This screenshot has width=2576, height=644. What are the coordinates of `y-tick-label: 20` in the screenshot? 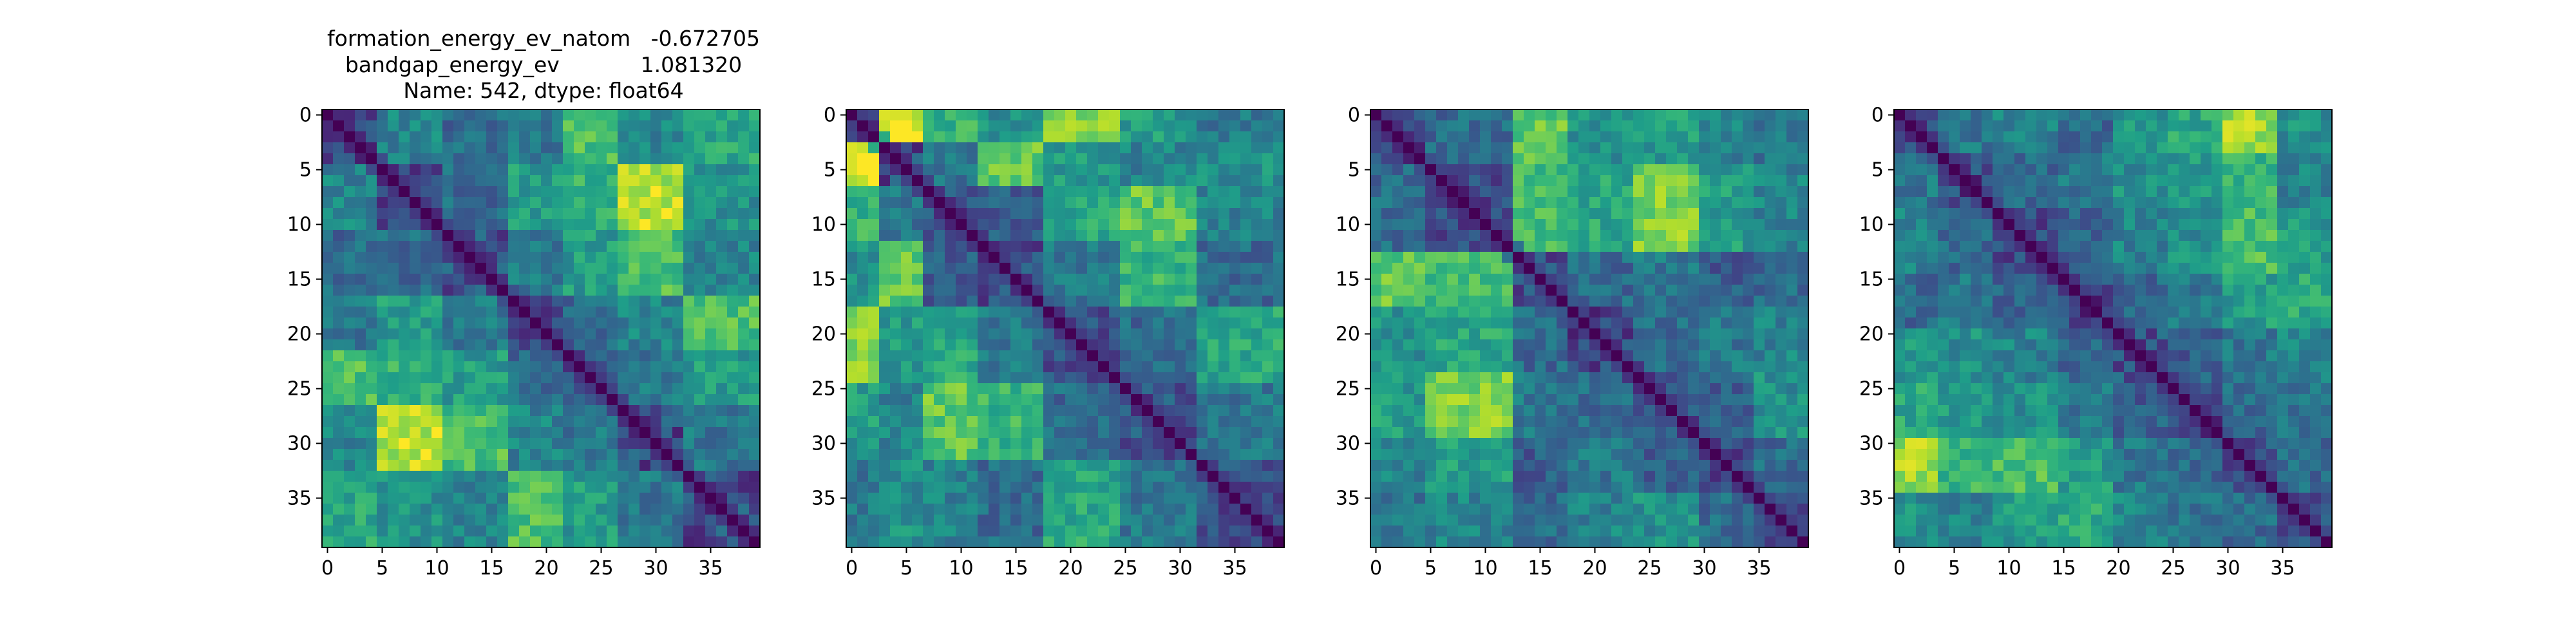 It's located at (823, 334).